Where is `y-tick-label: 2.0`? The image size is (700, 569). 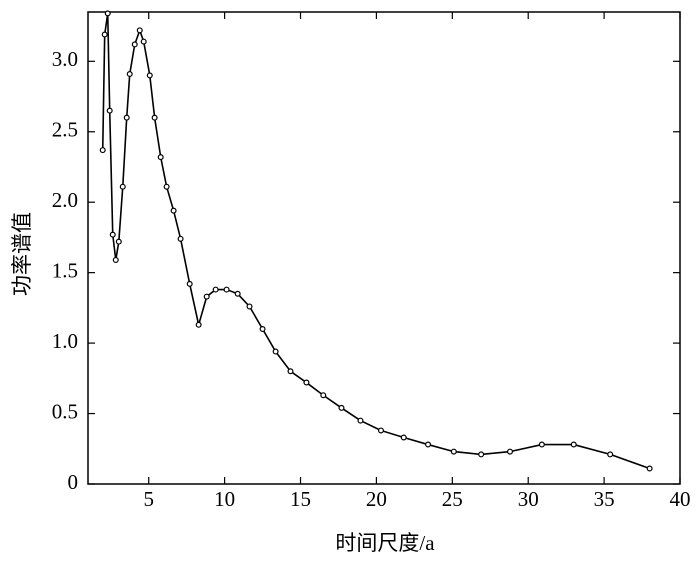
y-tick-label: 2.0 is located at coordinates (65, 200).